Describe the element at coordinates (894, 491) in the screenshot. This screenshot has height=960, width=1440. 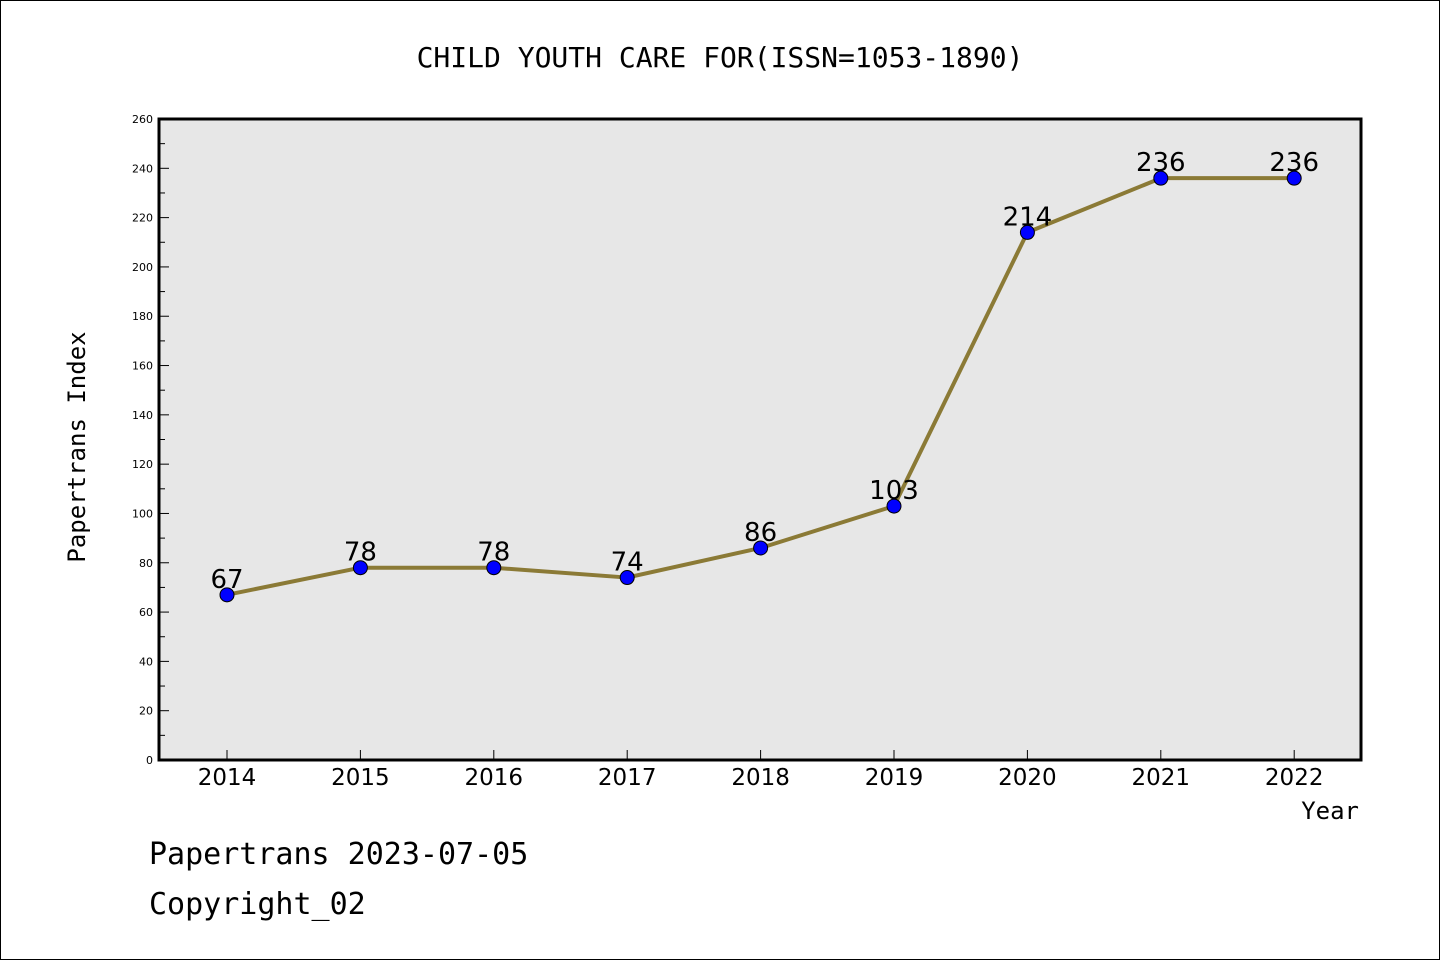
I see `data-label: 103` at that location.